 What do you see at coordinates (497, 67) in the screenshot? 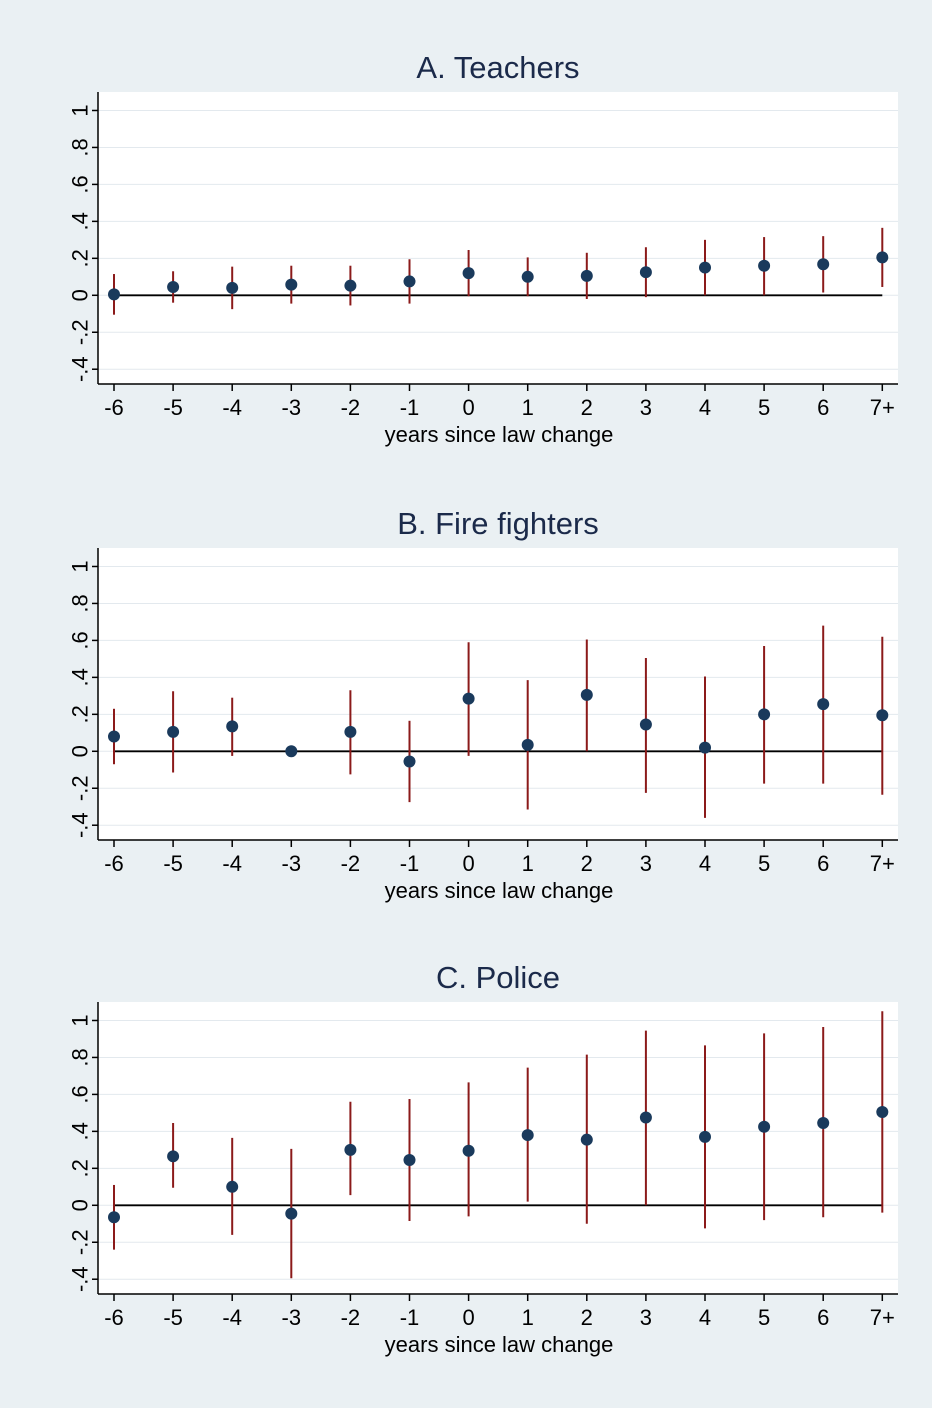
I see `chart-title: A. Teachers` at bounding box center [497, 67].